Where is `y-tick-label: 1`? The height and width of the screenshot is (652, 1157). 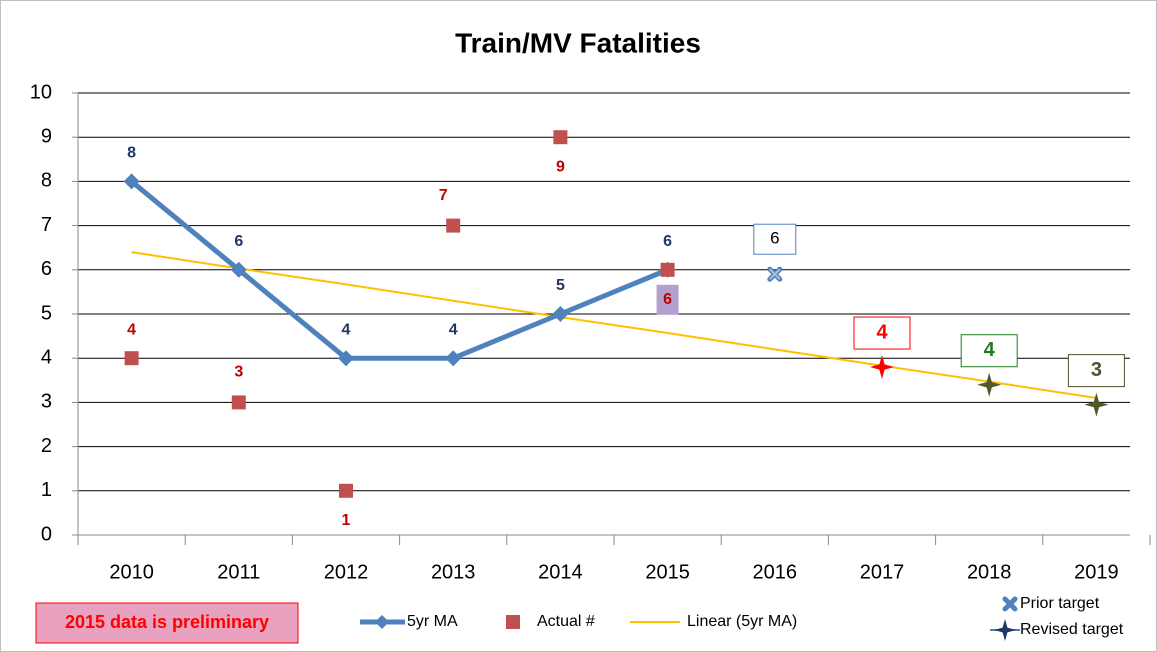
y-tick-label: 1 is located at coordinates (46, 490).